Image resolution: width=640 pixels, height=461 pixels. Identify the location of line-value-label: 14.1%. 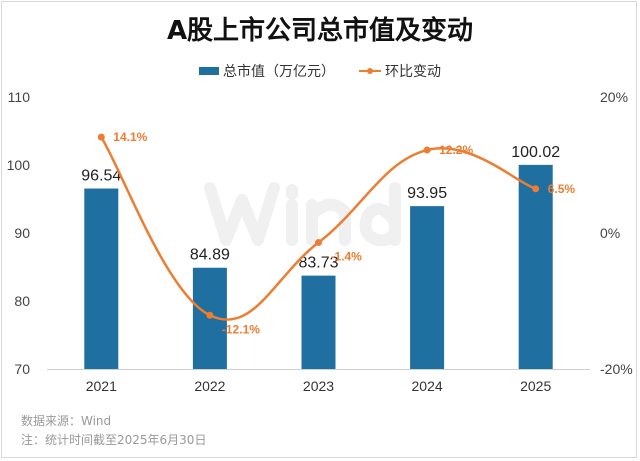
(130, 137).